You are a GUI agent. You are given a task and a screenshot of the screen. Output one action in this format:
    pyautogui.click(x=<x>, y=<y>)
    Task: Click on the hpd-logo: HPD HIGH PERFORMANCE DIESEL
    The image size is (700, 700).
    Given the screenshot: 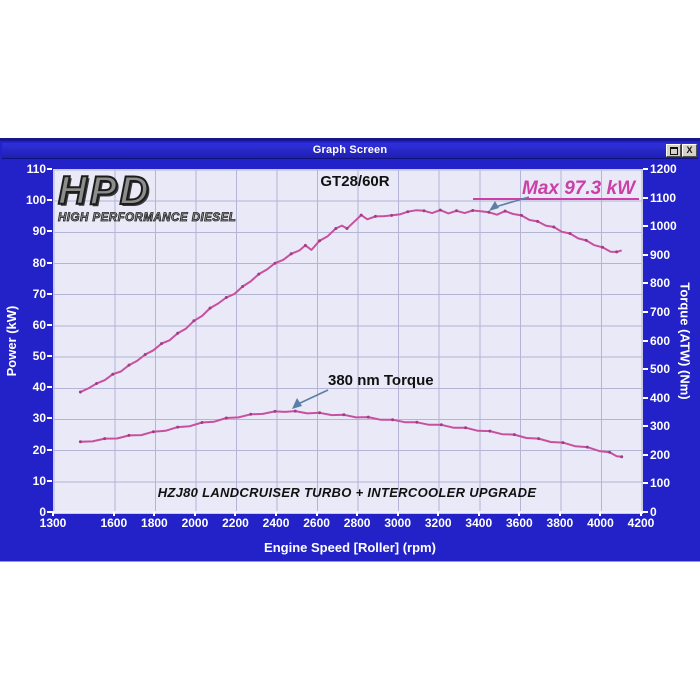 What is the action you would take?
    pyautogui.click(x=157, y=197)
    